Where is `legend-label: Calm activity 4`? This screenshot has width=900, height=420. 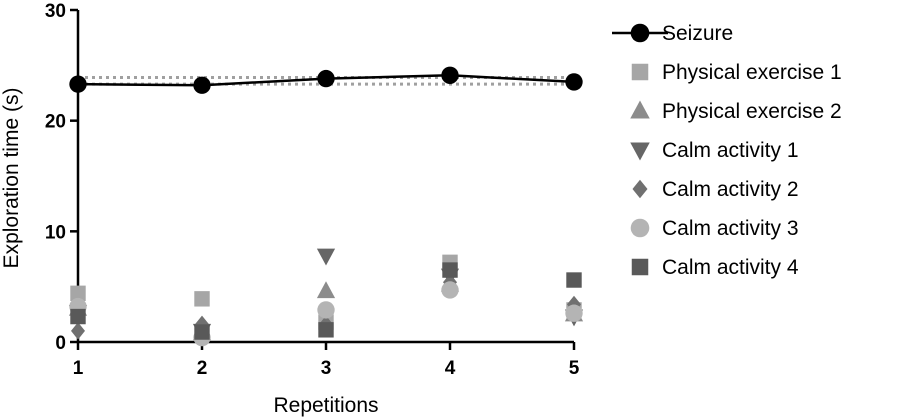 legend-label: Calm activity 4 is located at coordinates (730, 267).